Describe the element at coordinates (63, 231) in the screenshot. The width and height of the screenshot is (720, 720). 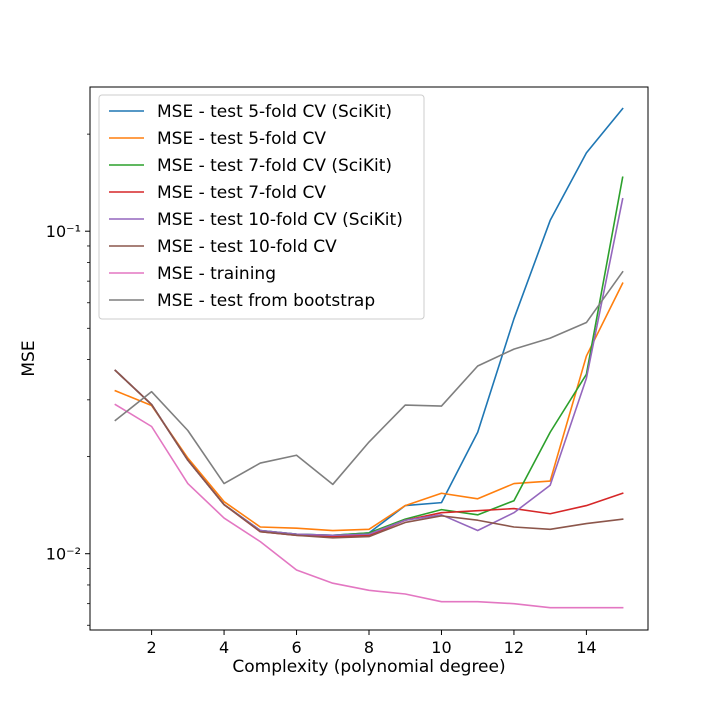
I see `y-tick-label: 10⁻¹` at that location.